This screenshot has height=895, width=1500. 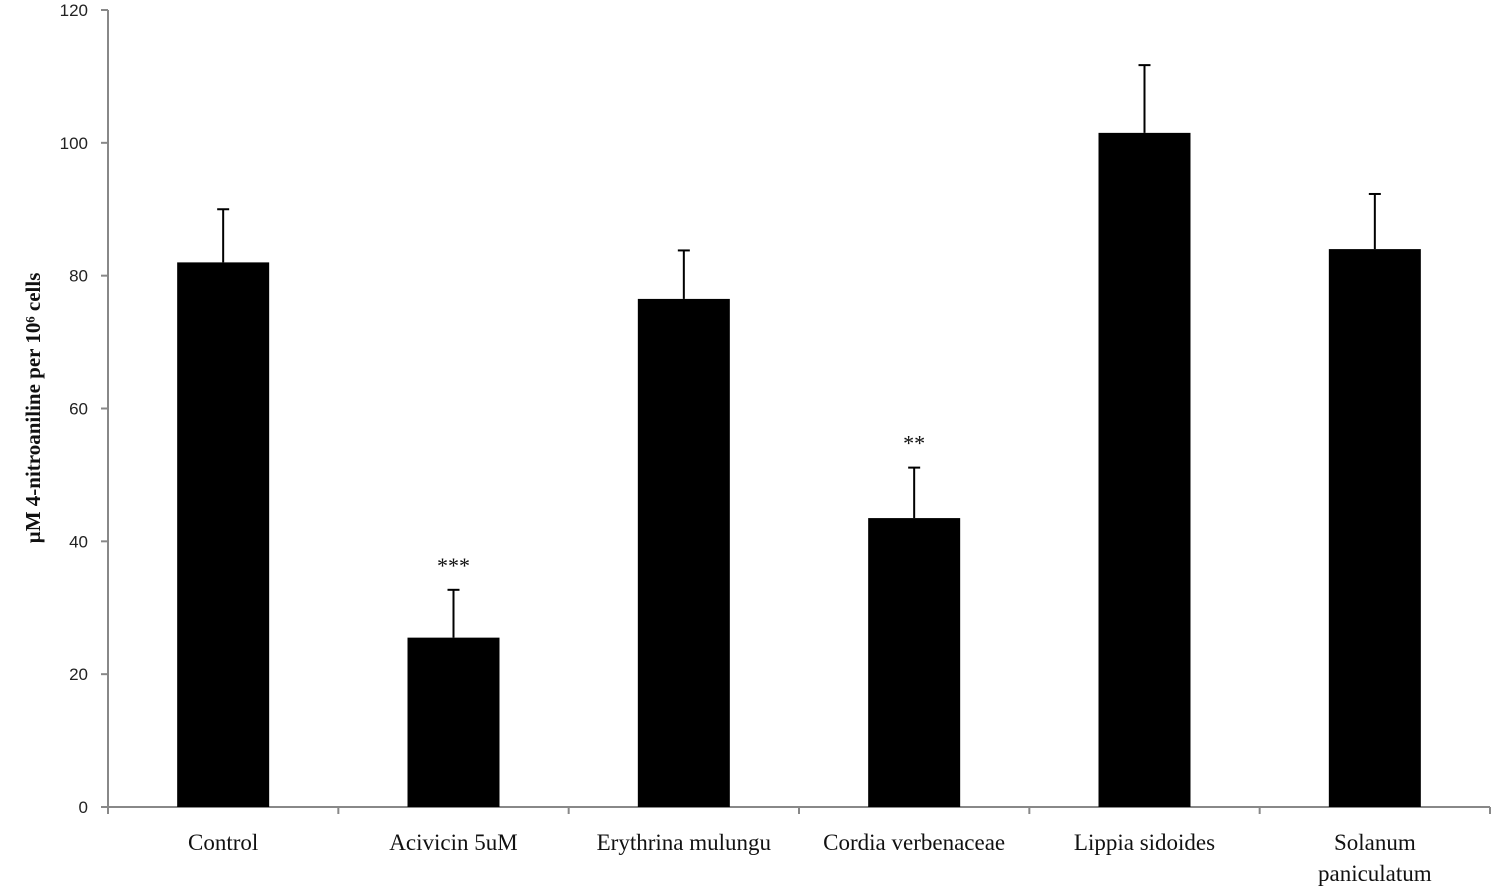 What do you see at coordinates (74, 143) in the screenshot?
I see `y-tick-label: 100` at bounding box center [74, 143].